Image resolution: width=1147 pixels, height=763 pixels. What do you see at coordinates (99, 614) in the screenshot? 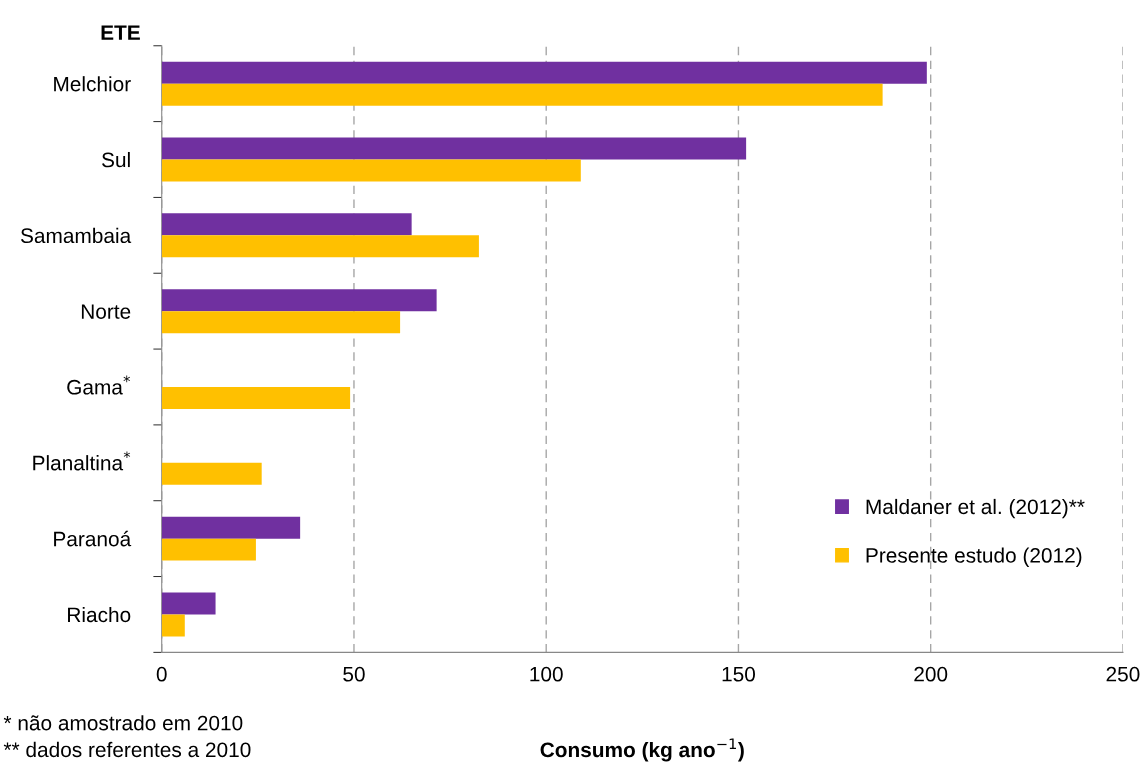
I see `y-tick-label: Riacho` at bounding box center [99, 614].